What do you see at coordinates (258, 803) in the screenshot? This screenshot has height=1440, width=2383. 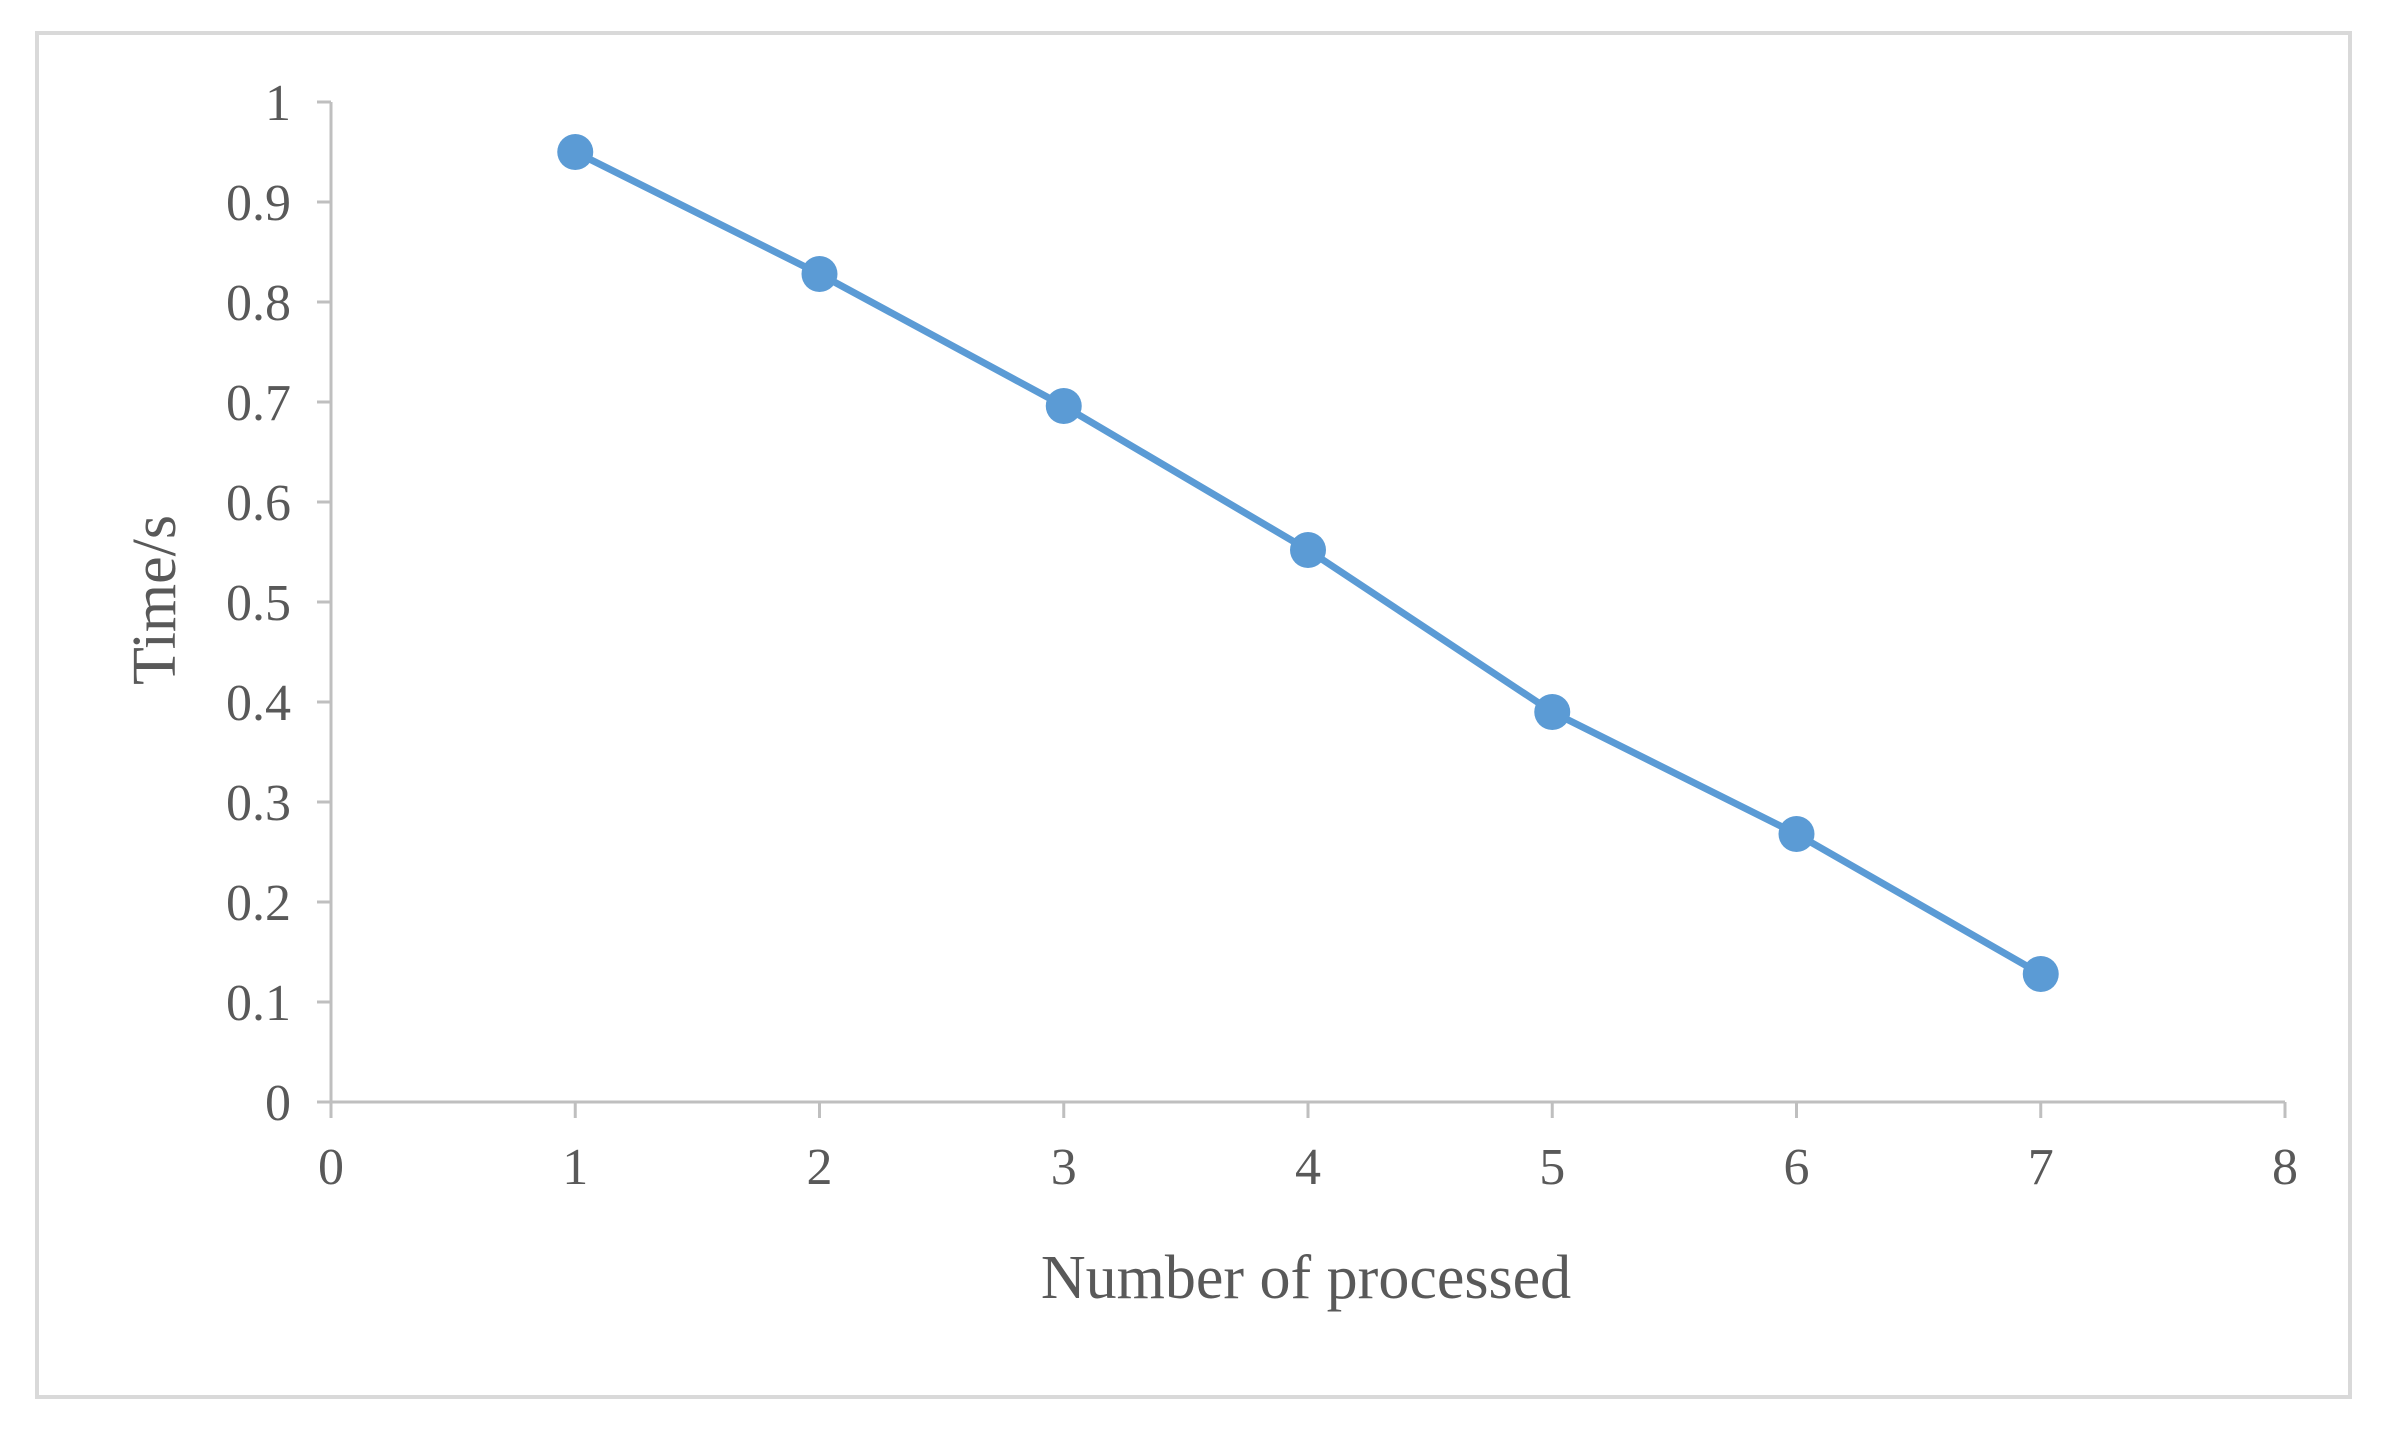 I see `y-tick-label: 0.3` at bounding box center [258, 803].